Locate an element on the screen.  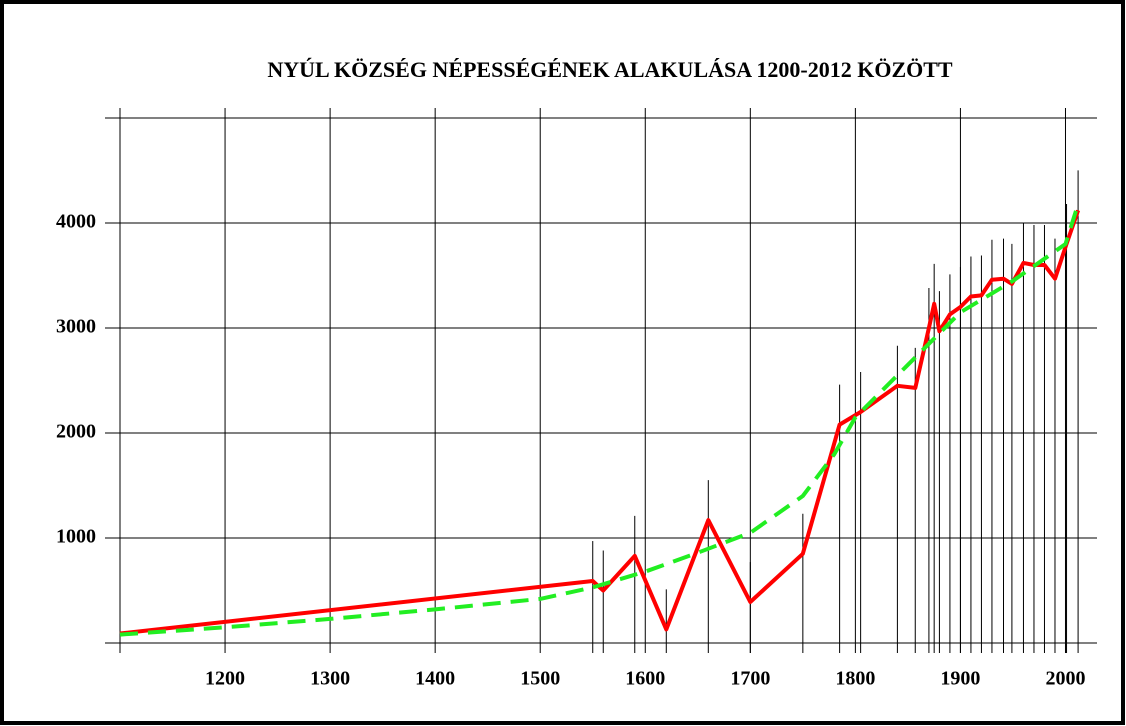
y-tick-label: 1000 is located at coordinates (76, 537).